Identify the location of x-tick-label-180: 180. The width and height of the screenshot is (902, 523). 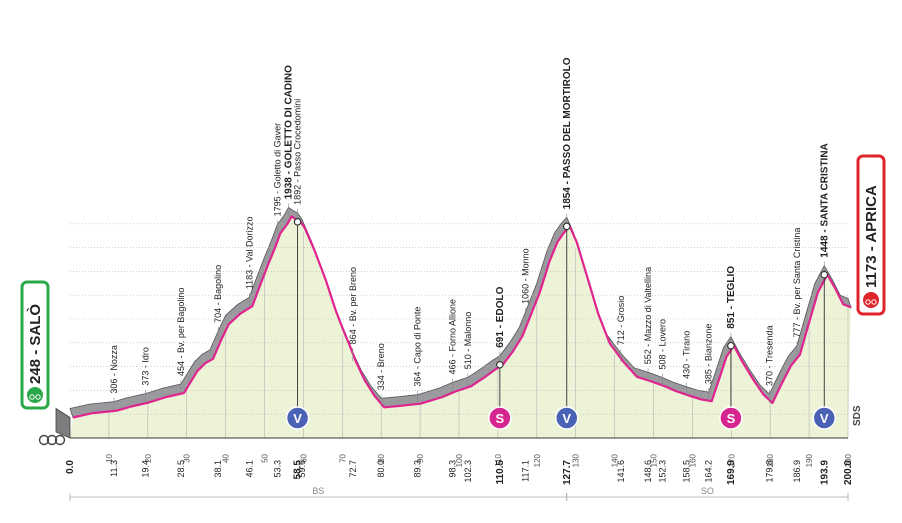
(770, 460).